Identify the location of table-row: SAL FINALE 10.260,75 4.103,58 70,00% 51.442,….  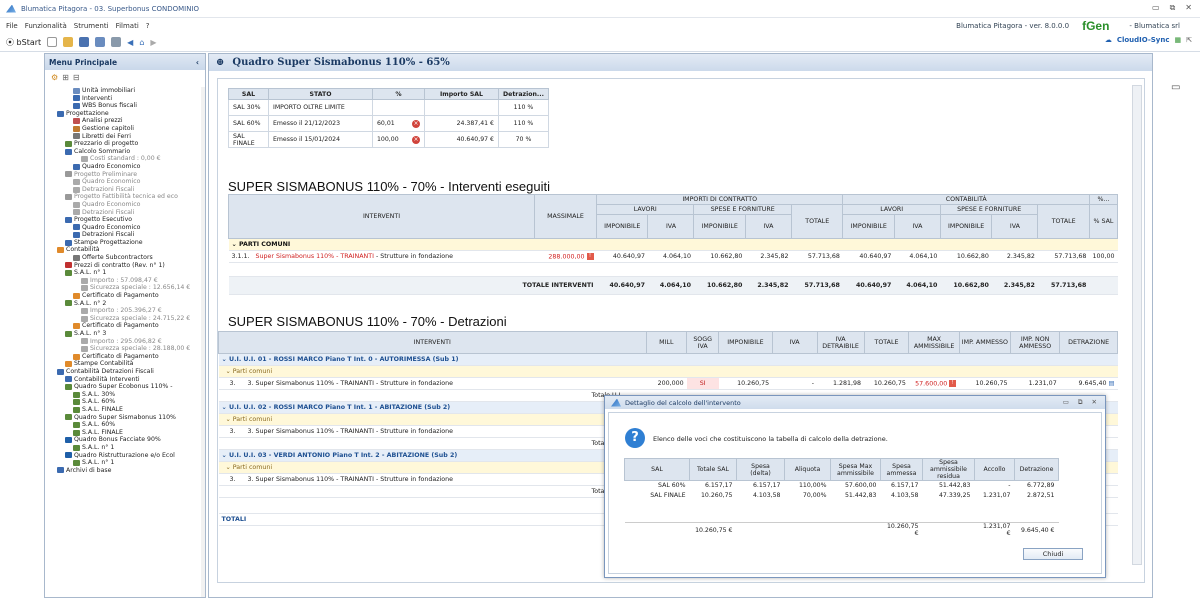
(852, 495).